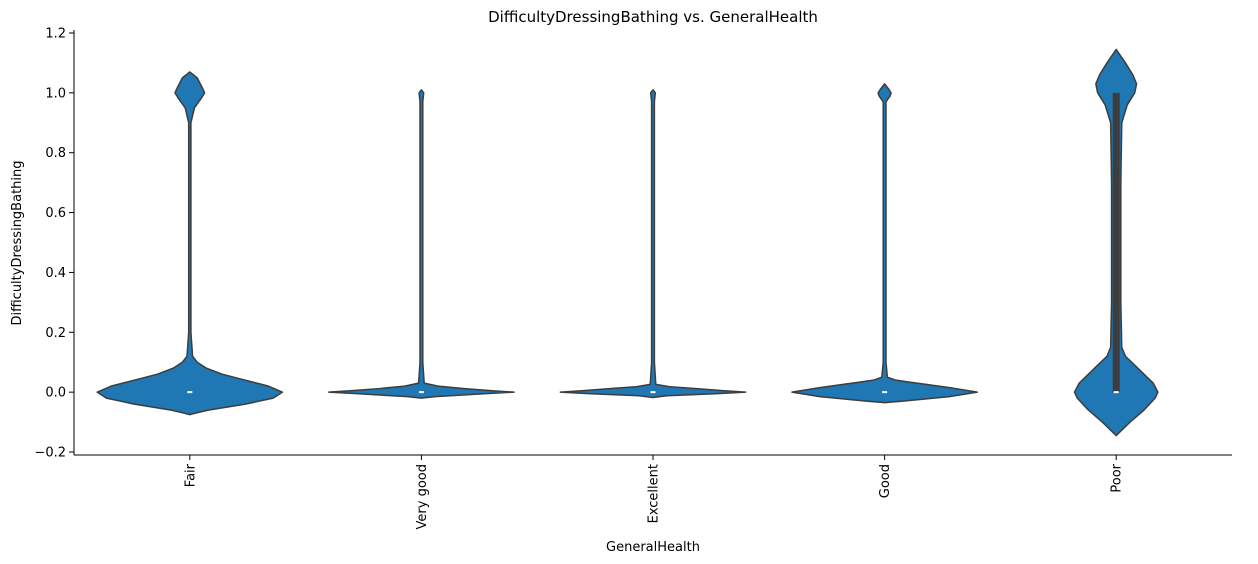 The image size is (1258, 564). I want to click on y-axis-ticks: −0.2 0.0 0.2 0.4 0.6 0.8 1.0 1.2, so click(54, 243).